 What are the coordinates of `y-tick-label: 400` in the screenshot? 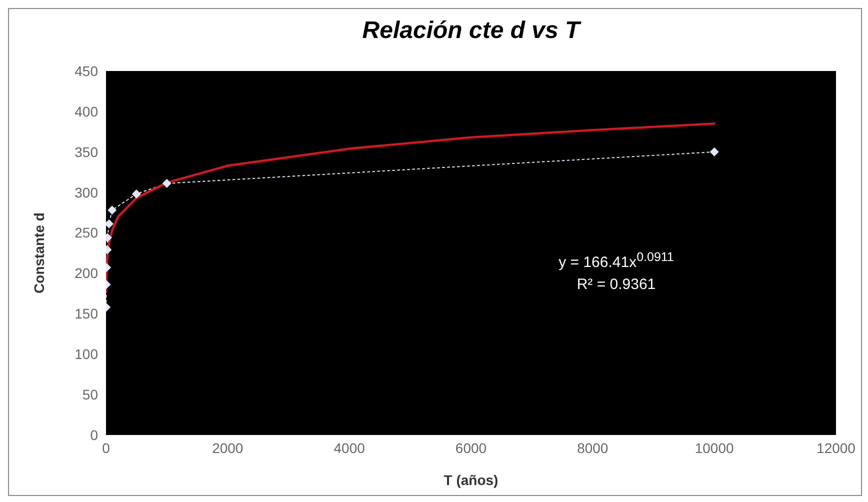 It's located at (86, 111).